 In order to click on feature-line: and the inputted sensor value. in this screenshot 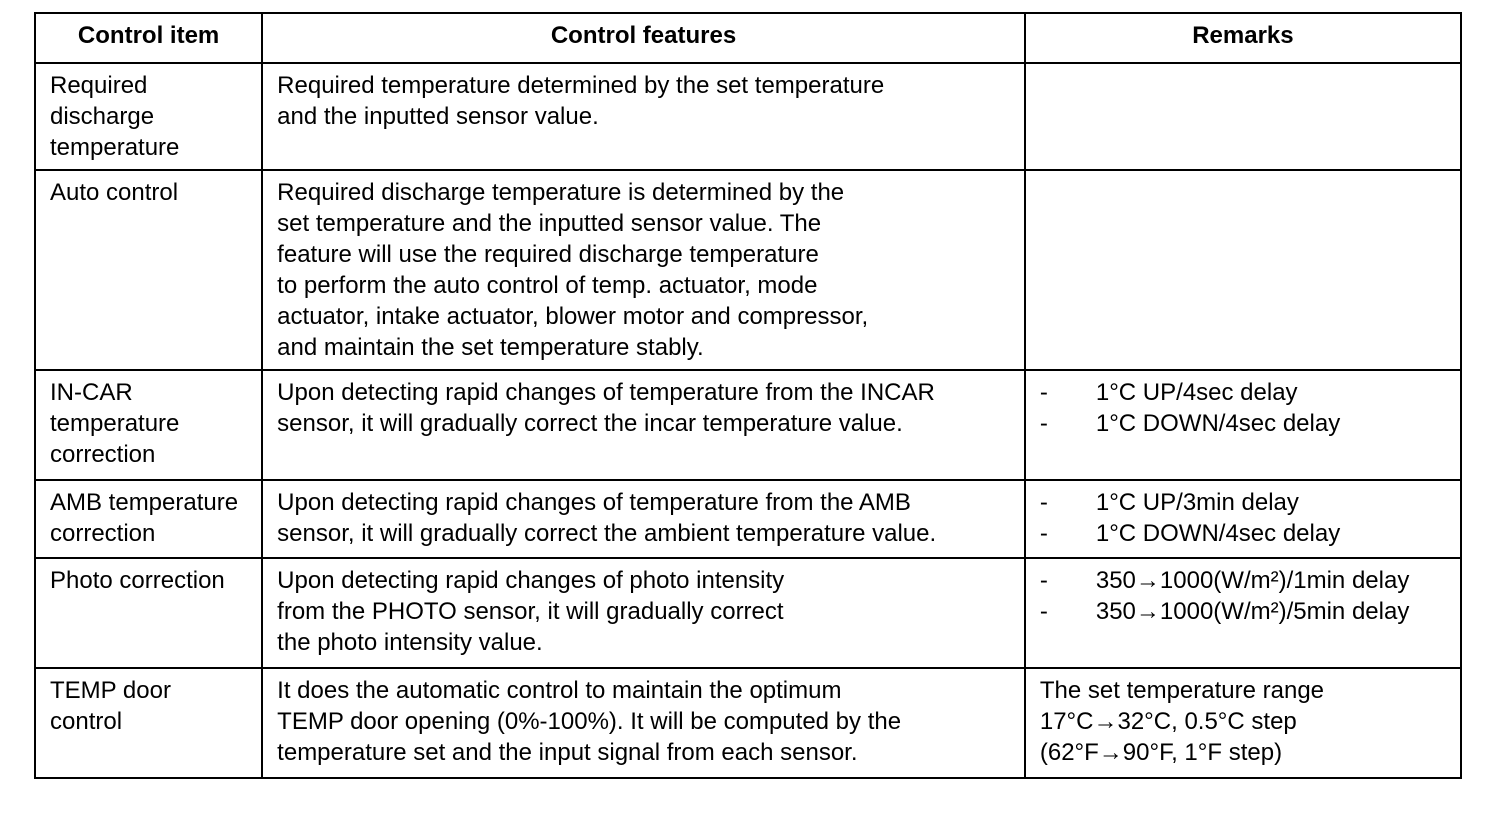, I will do `click(438, 116)`.